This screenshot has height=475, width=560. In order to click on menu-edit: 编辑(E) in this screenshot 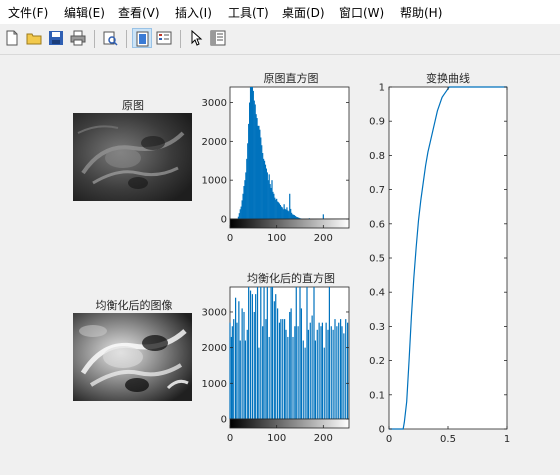, I will do `click(84, 13)`.